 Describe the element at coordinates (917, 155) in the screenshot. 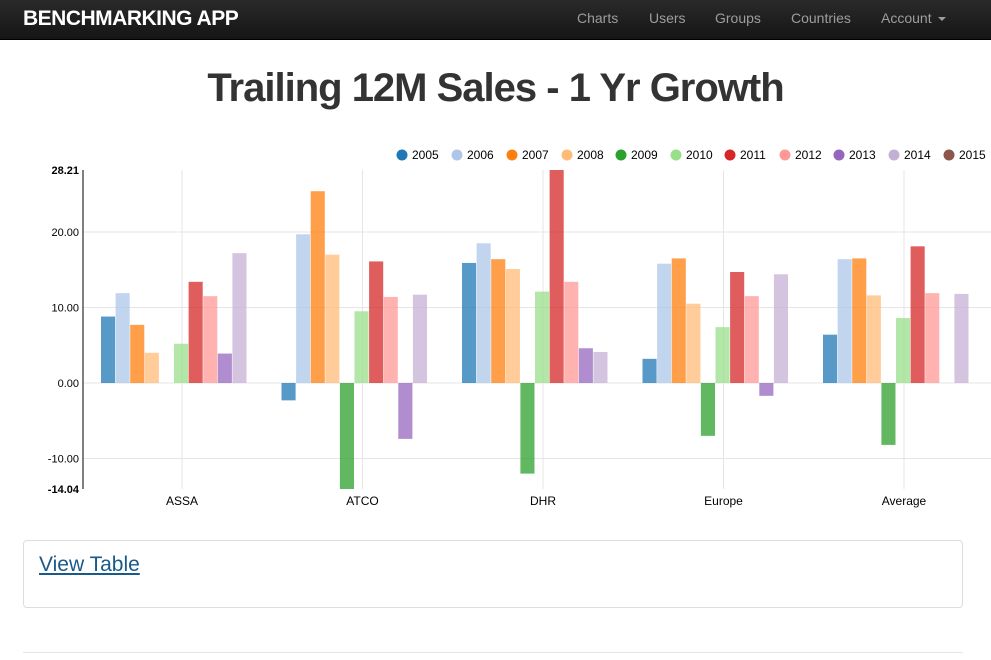

I see `legend-label: 2014` at that location.